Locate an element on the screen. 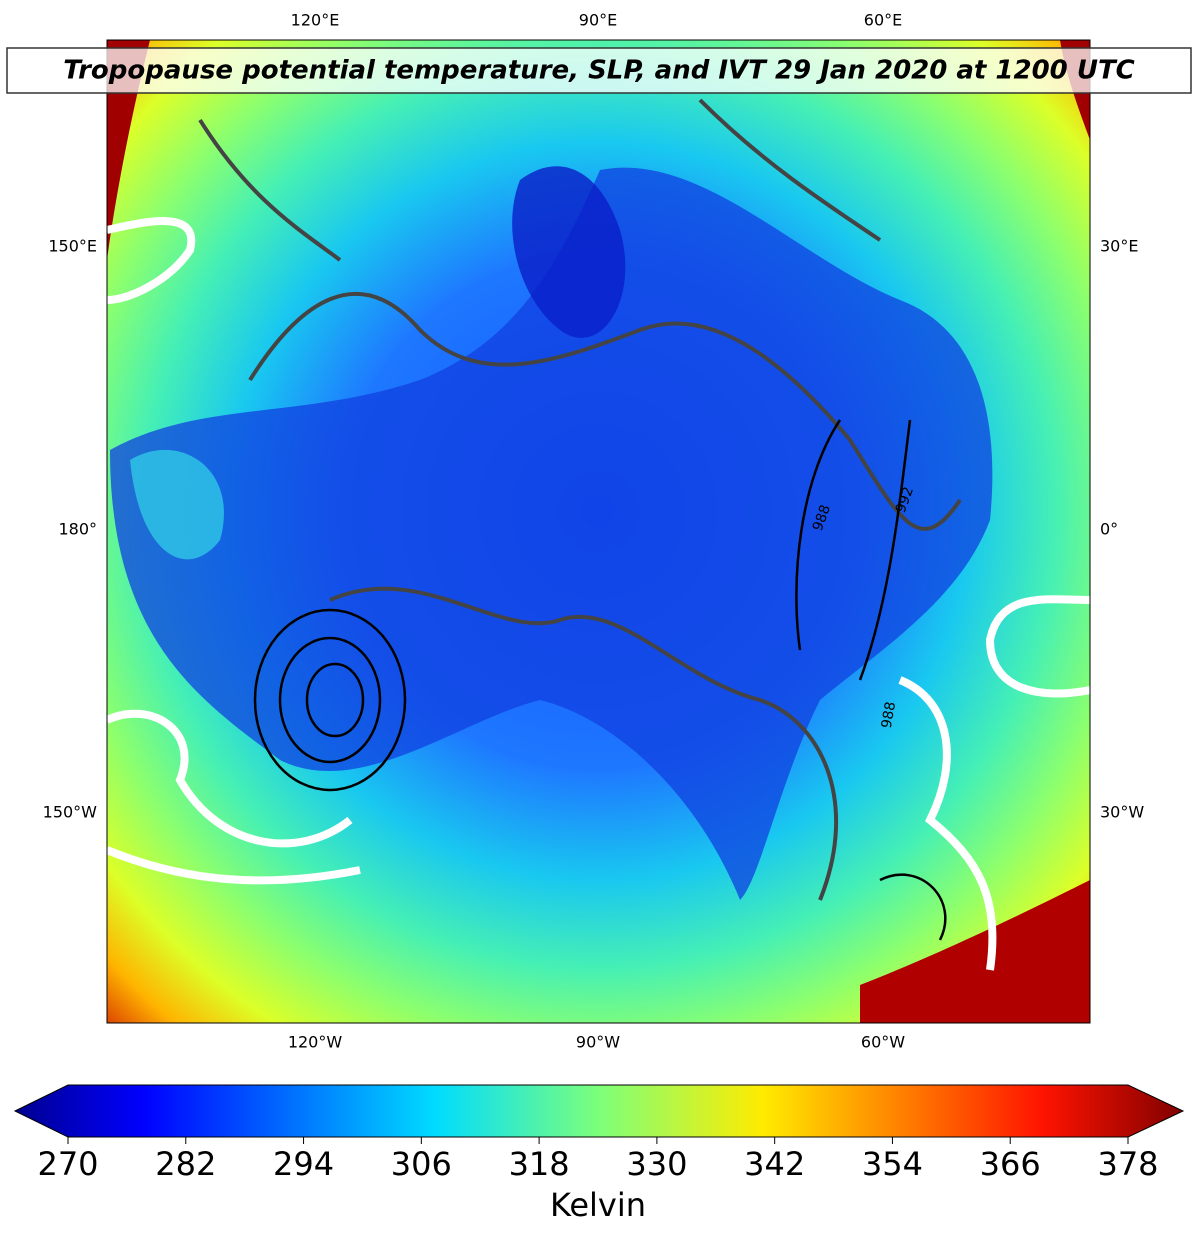  colorbar-tick-label: 342 is located at coordinates (774, 1164).